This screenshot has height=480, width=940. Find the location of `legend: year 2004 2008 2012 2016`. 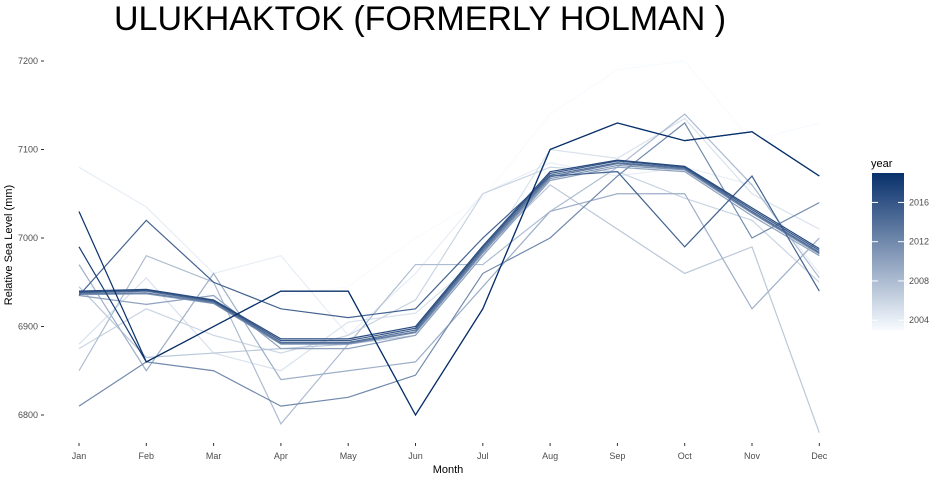

legend: year 2004 2008 2012 2016 is located at coordinates (900, 244).